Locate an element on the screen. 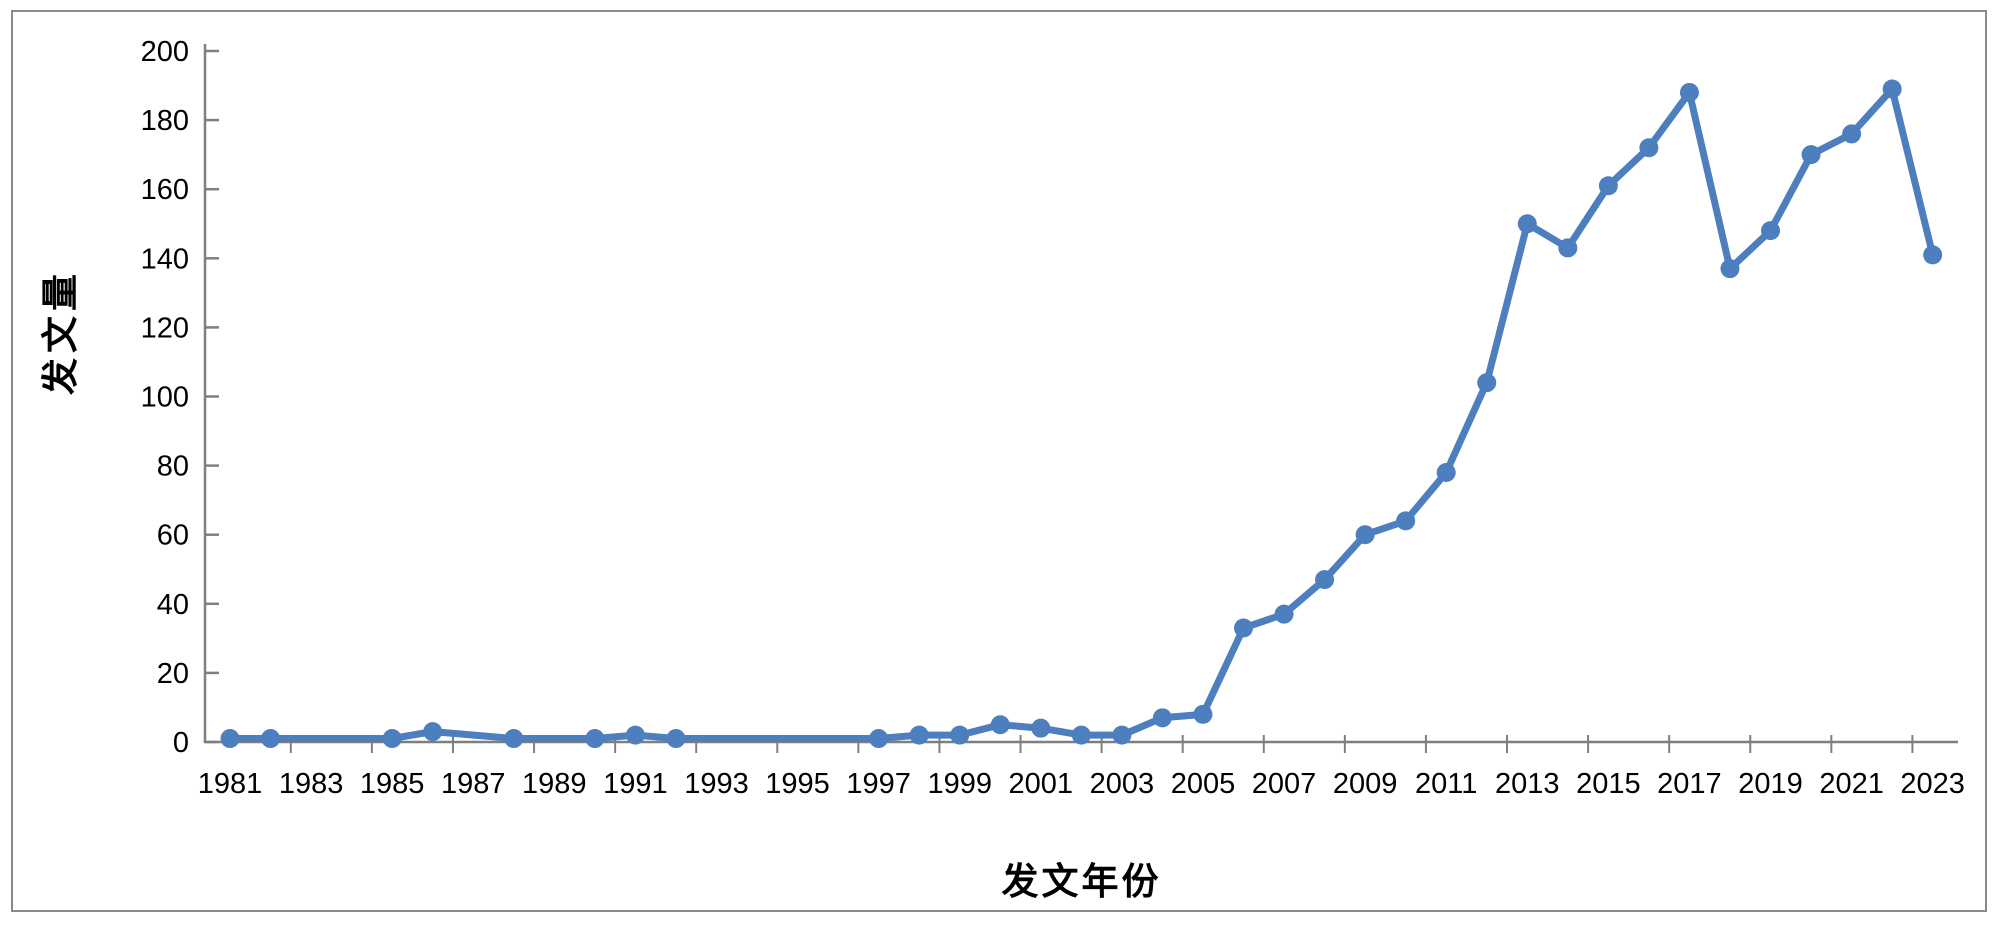  data-point-2001 is located at coordinates (1041, 728).